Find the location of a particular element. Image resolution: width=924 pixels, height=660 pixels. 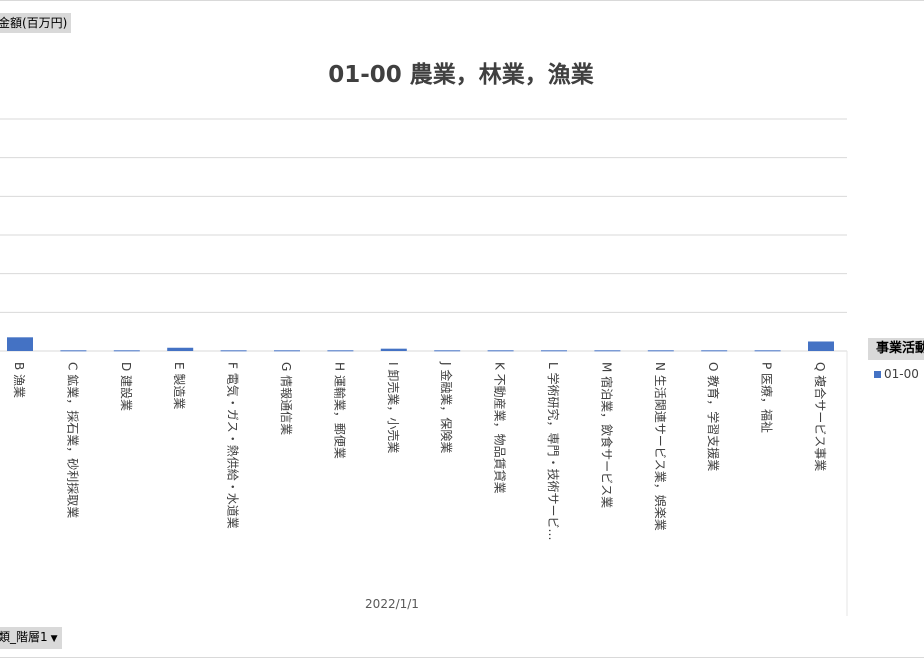

value-field-button: 金額(百万円) is located at coordinates (36, 23).